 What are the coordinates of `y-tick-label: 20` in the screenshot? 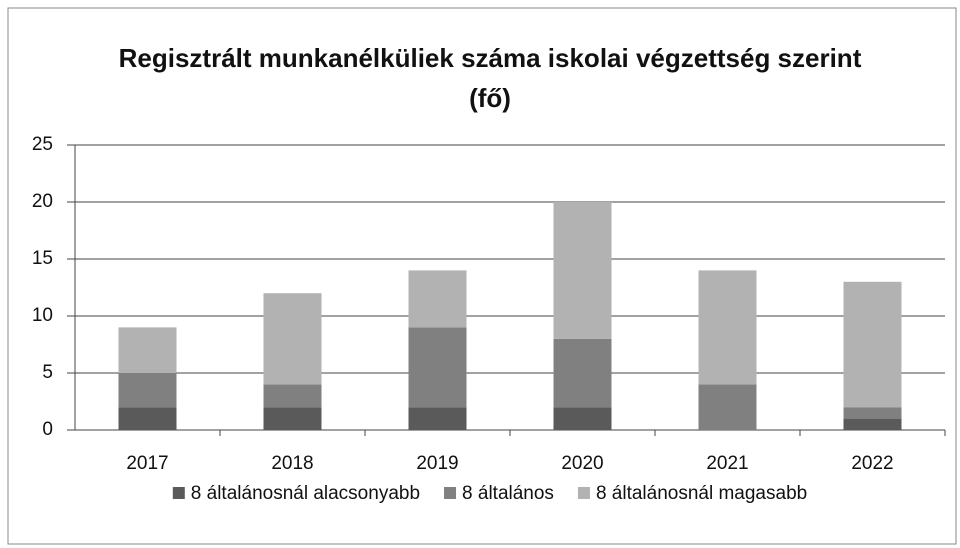 It's located at (42, 201).